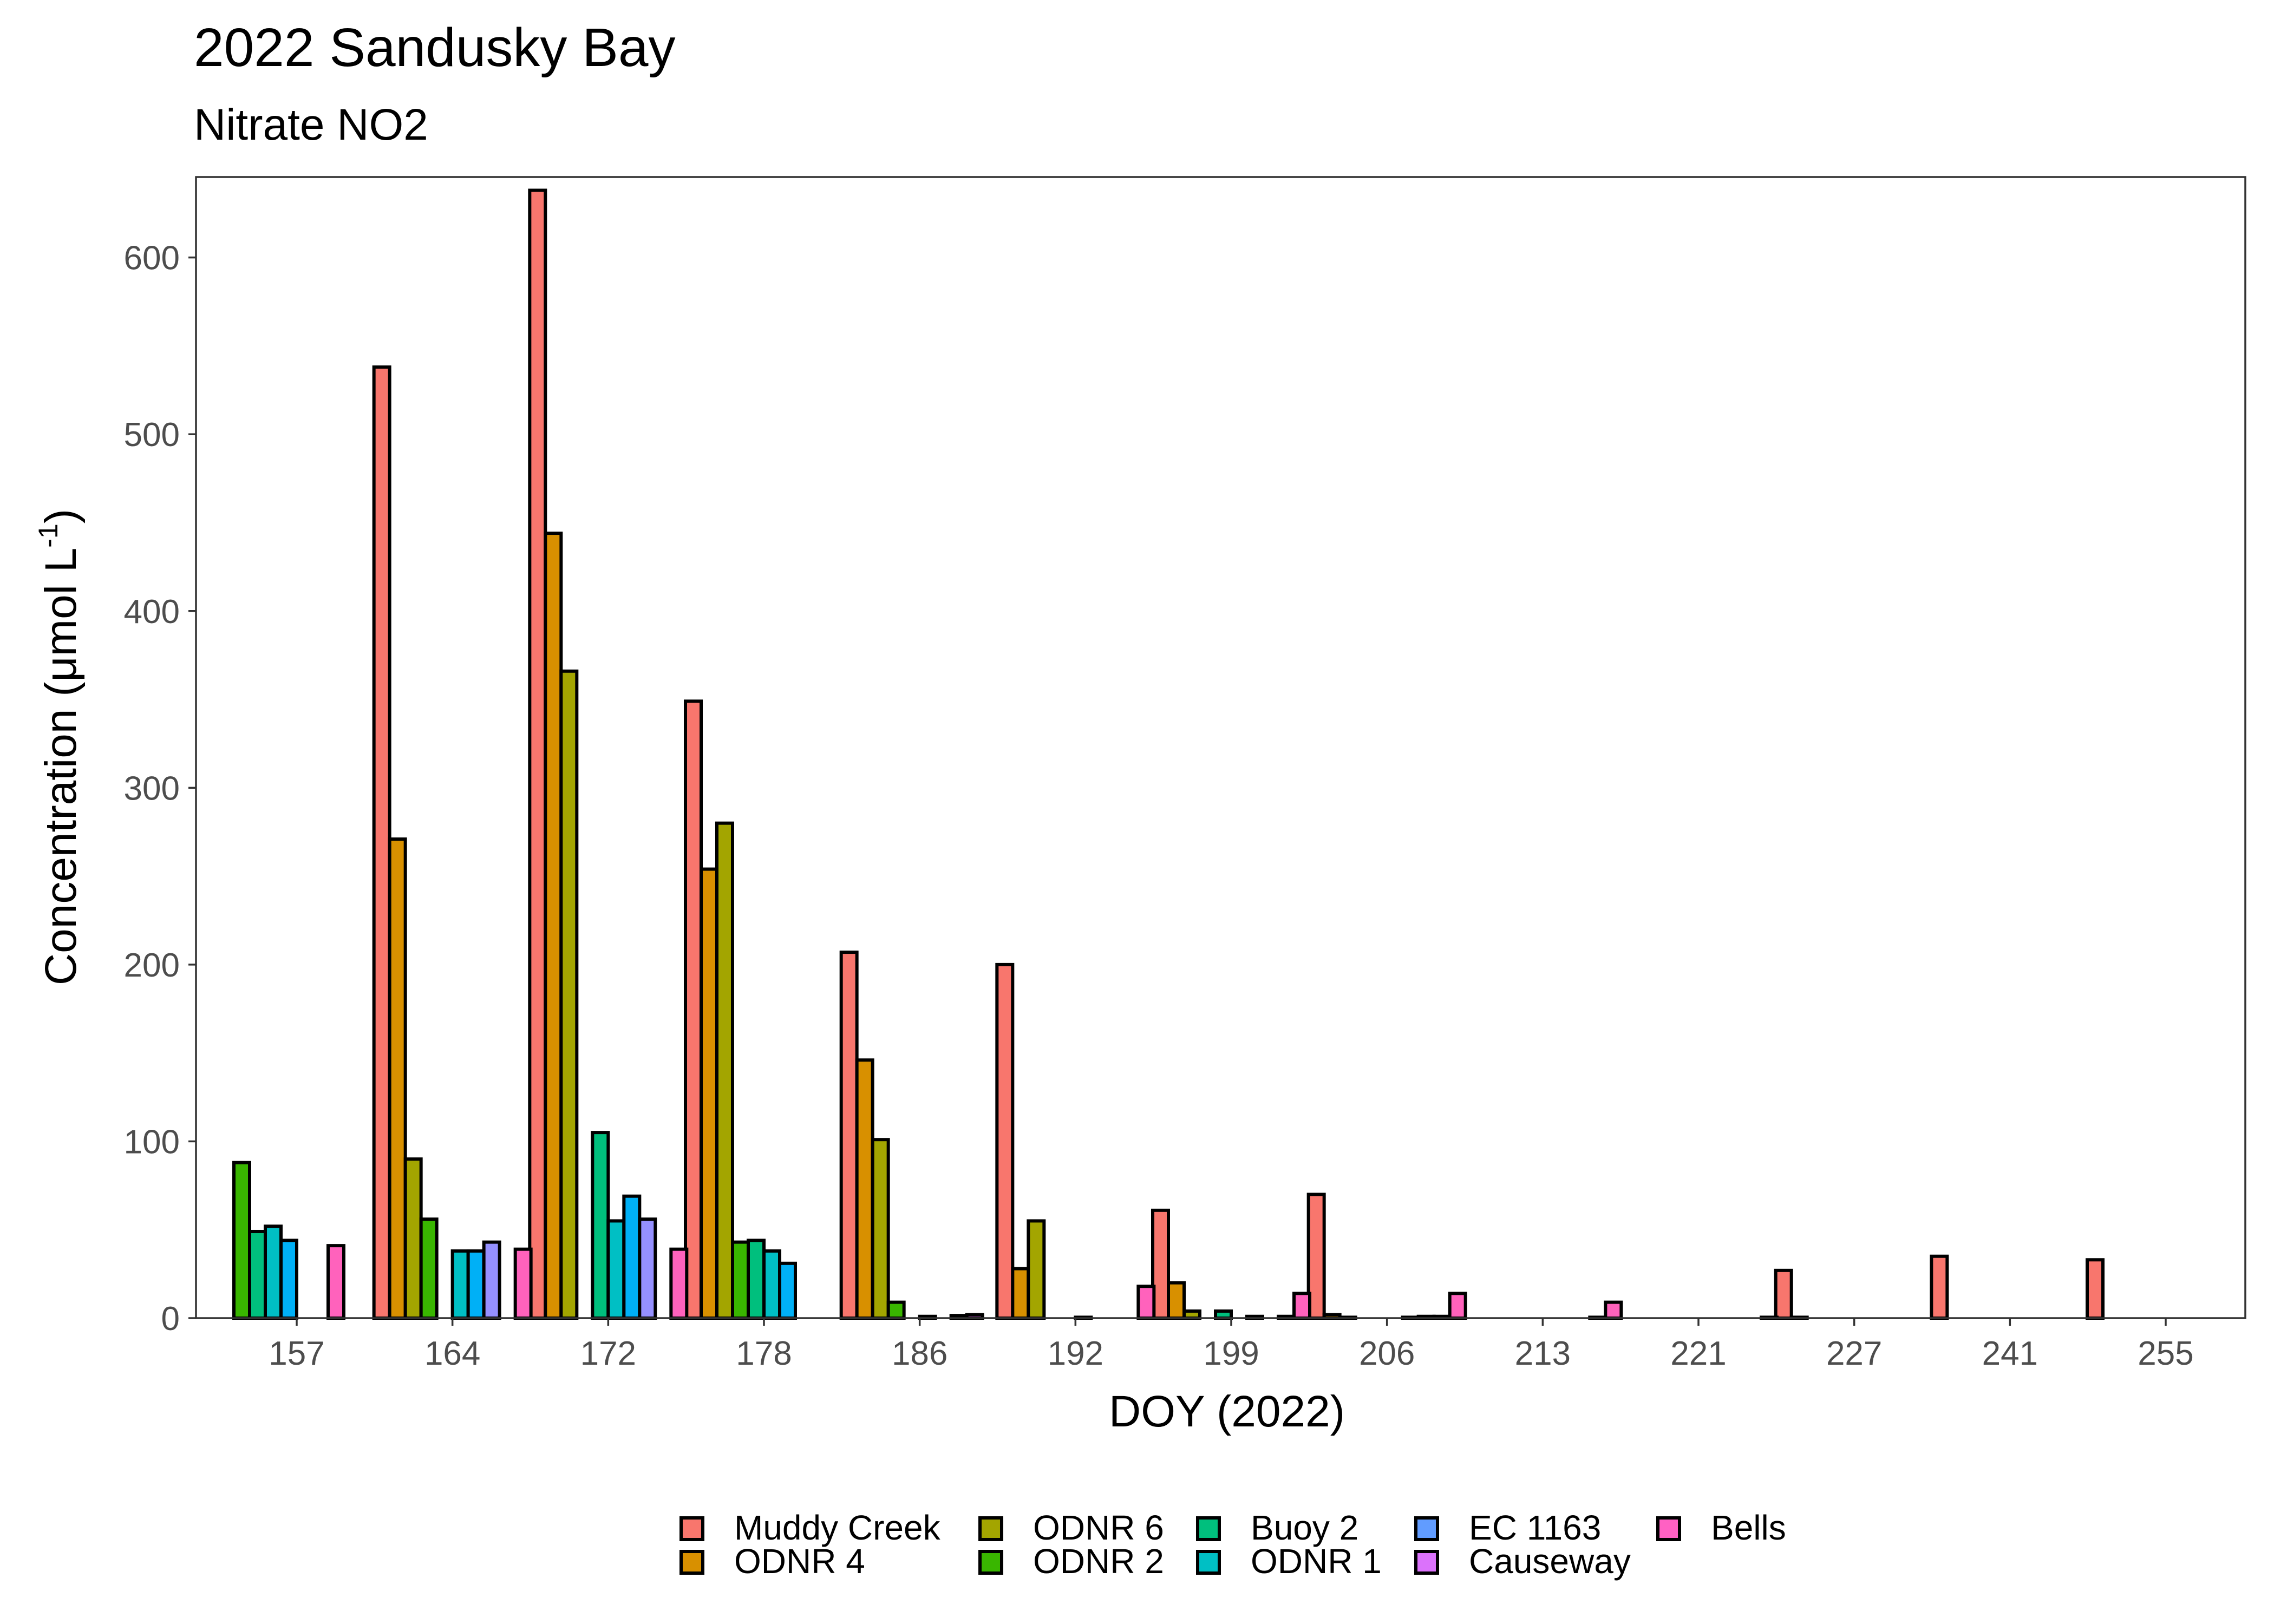  I want to click on legend-label: Bells, so click(1749, 1527).